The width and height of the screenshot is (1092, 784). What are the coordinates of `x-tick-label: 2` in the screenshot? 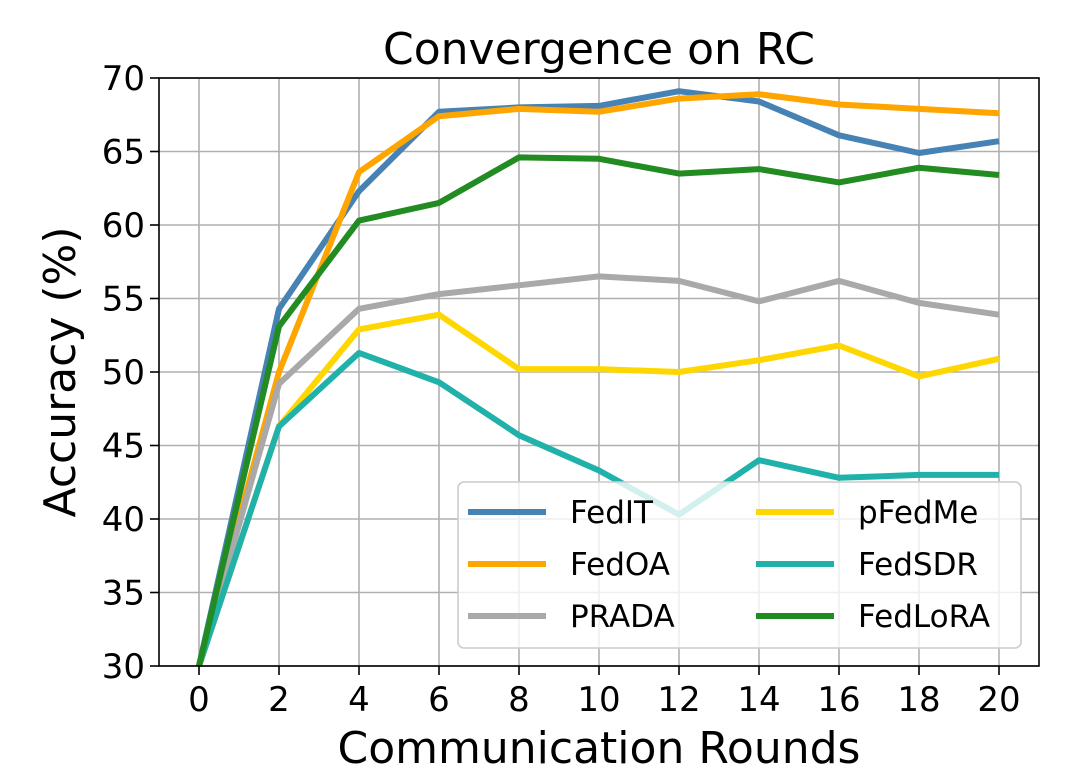 It's located at (279, 700).